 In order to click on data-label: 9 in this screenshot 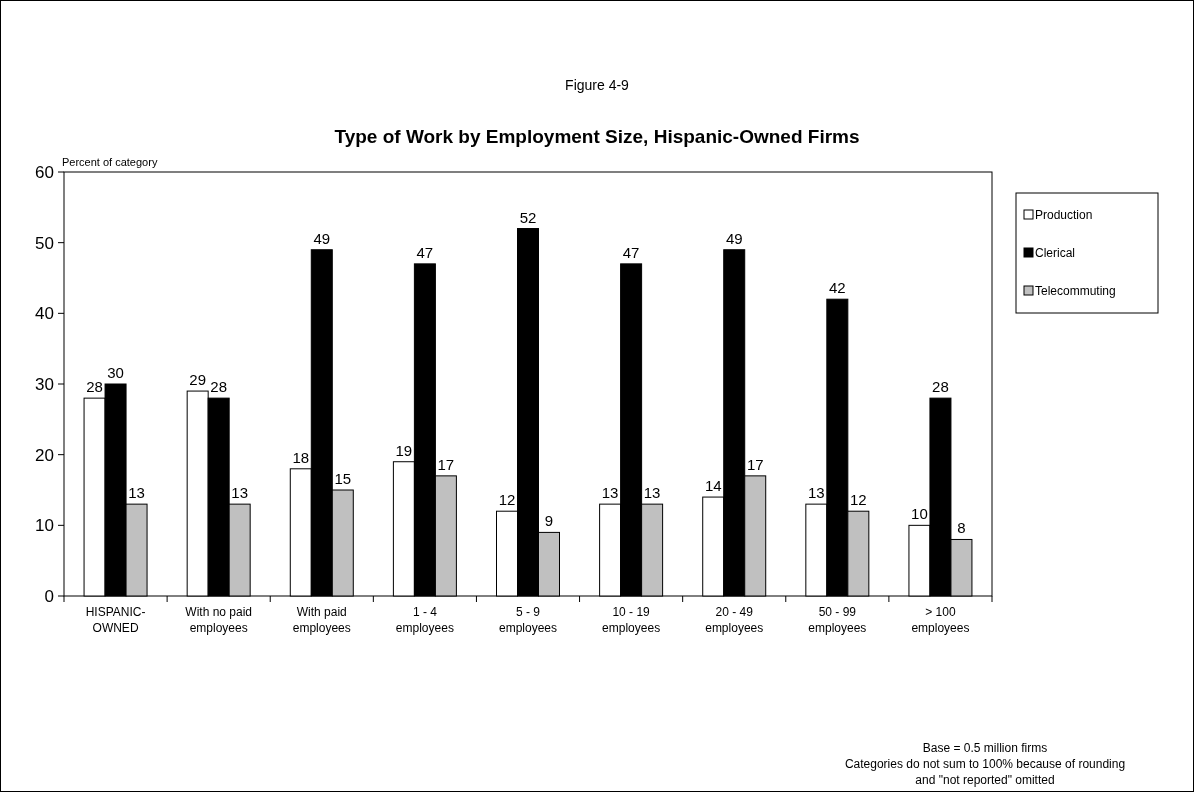, I will do `click(549, 521)`.